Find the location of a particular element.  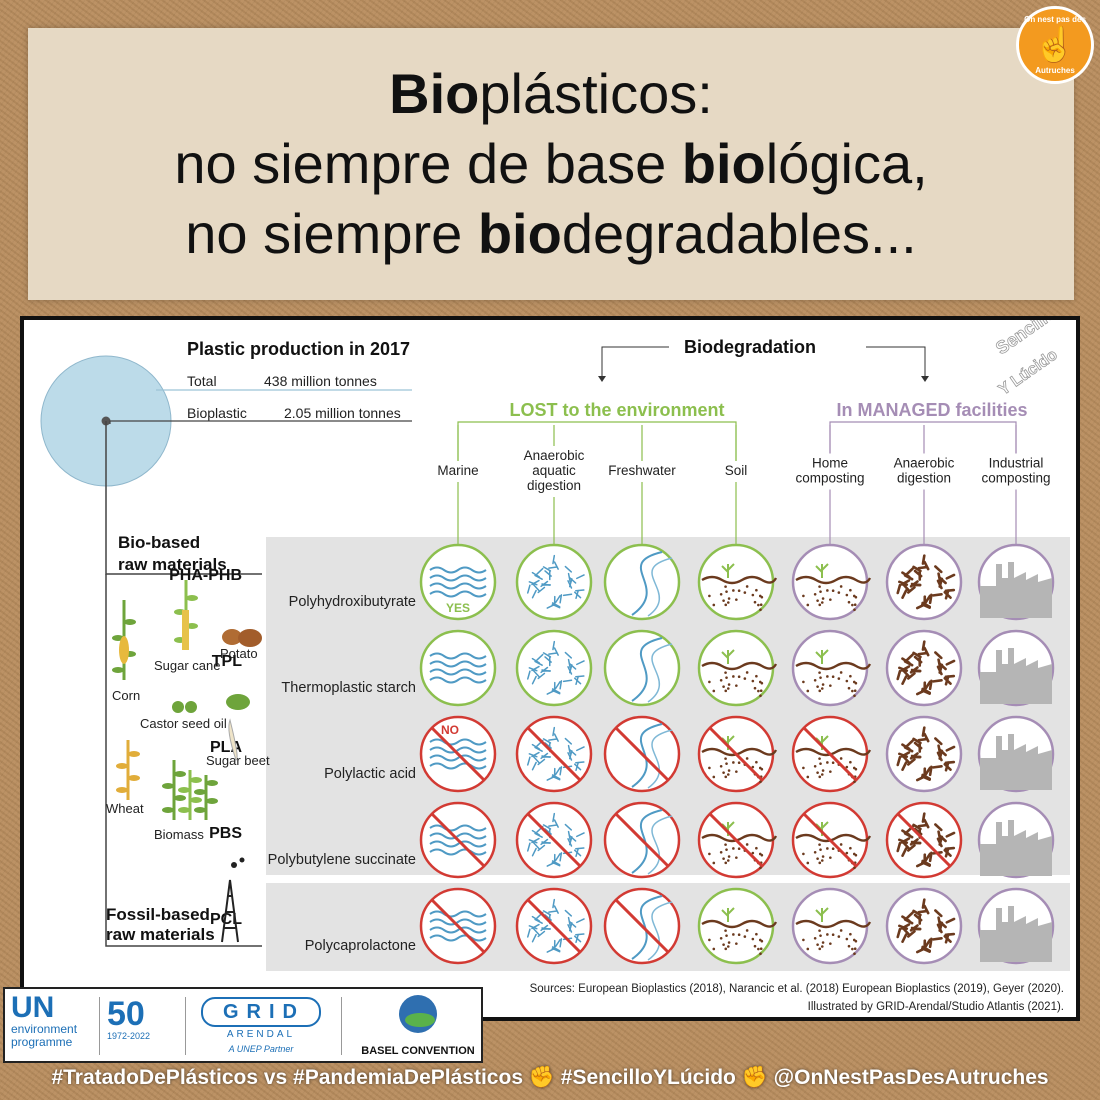

sugar-cane-leaf is located at coordinates (192, 598).